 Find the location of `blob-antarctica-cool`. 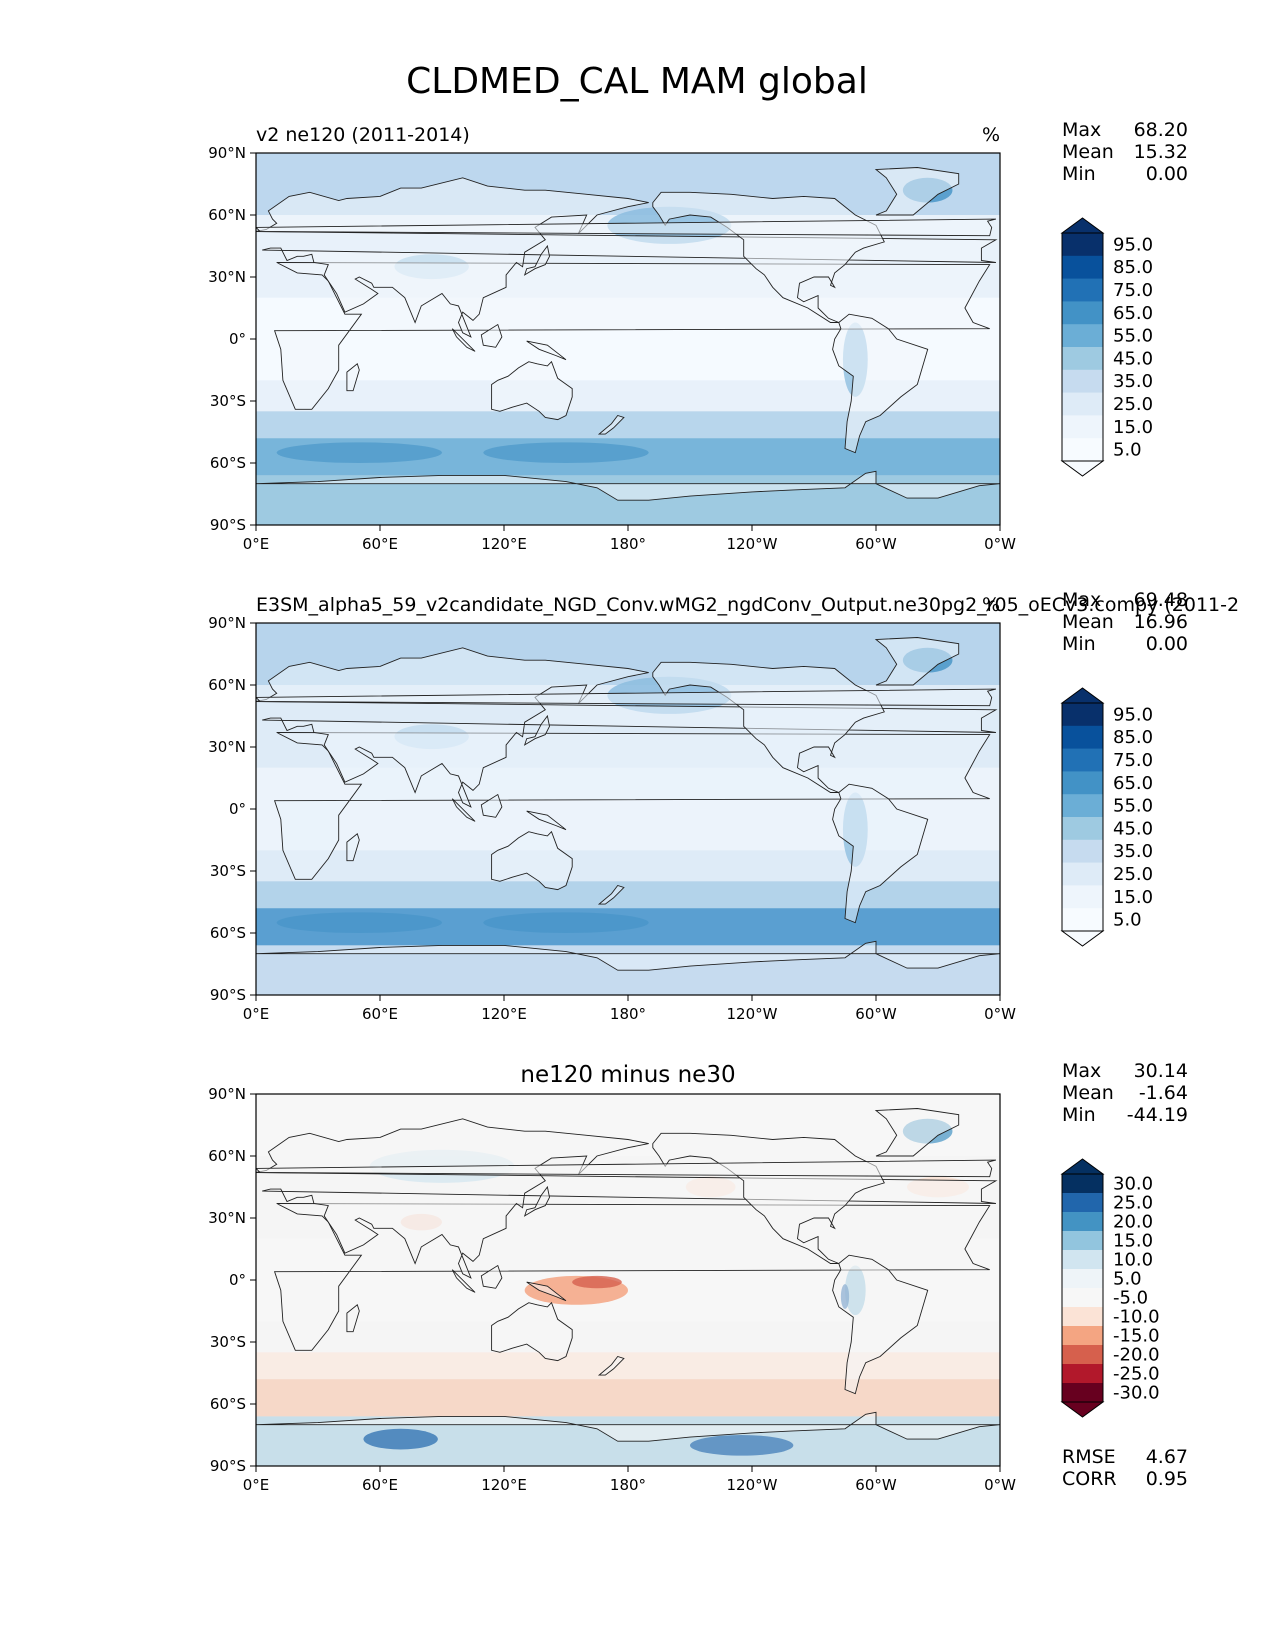

blob-antarctica-cool is located at coordinates (400, 1439).